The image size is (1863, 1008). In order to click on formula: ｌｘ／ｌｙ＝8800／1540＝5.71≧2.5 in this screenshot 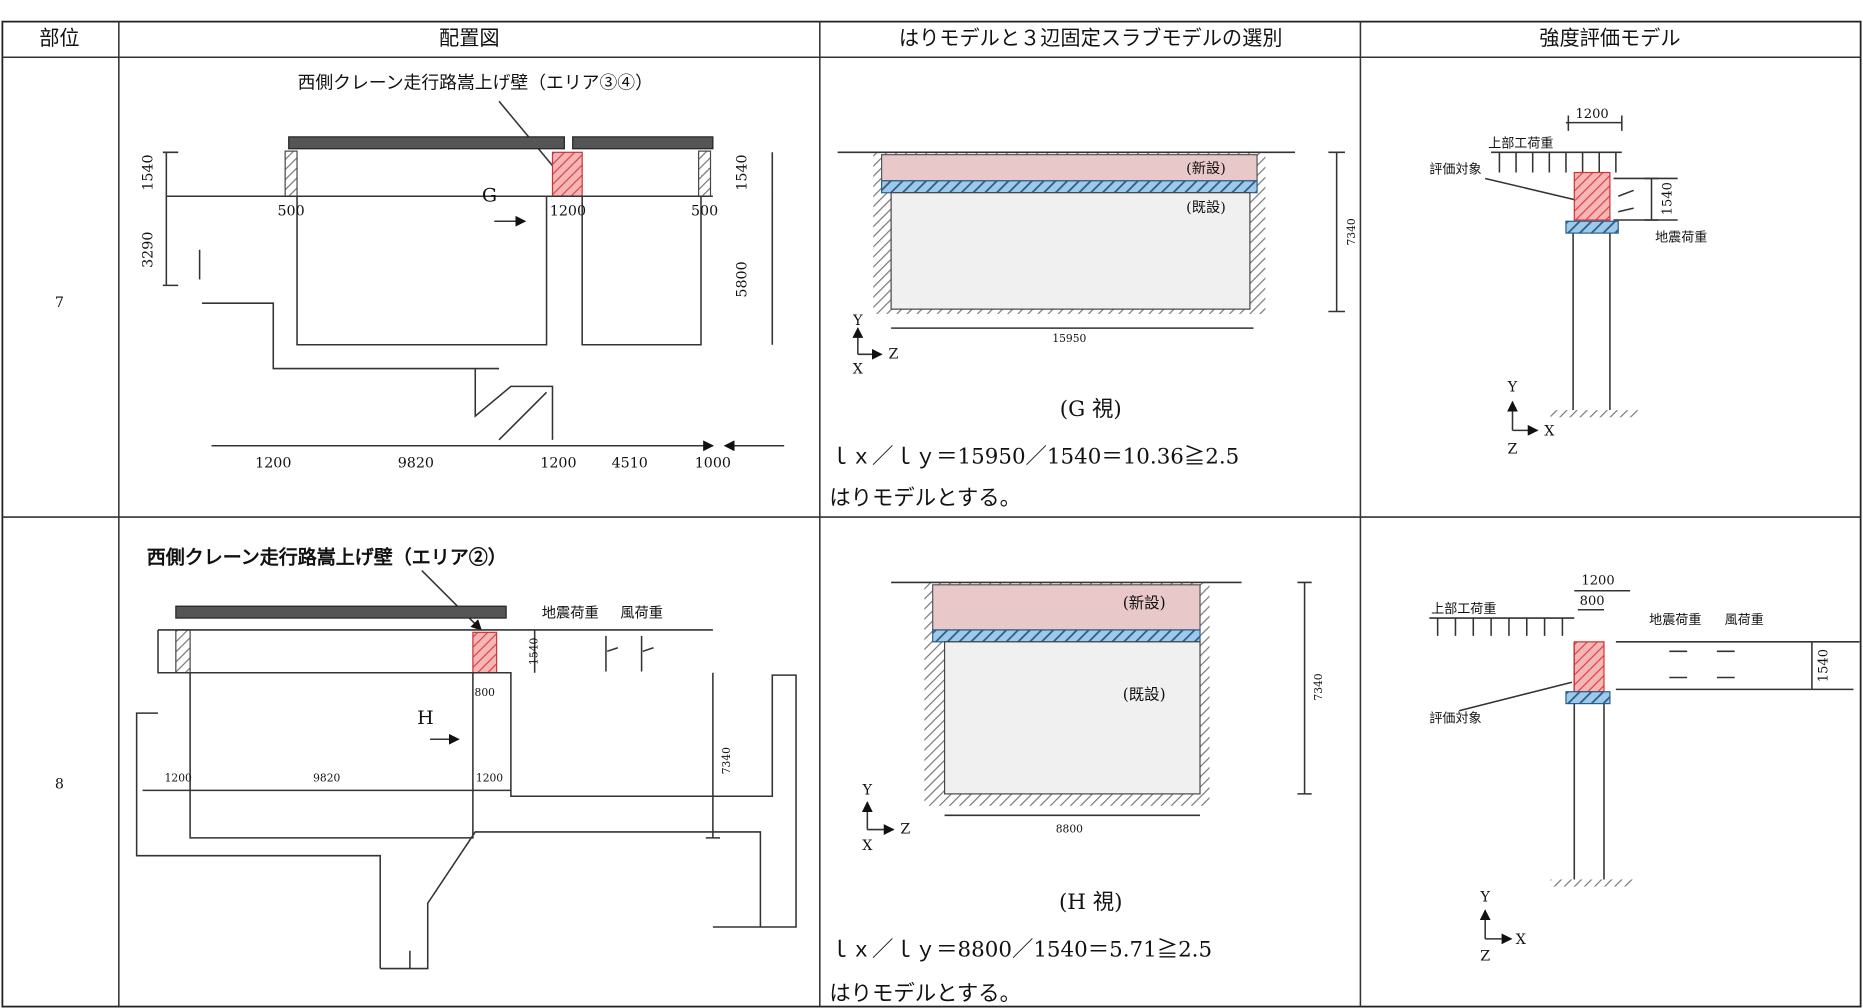, I will do `click(1020, 950)`.